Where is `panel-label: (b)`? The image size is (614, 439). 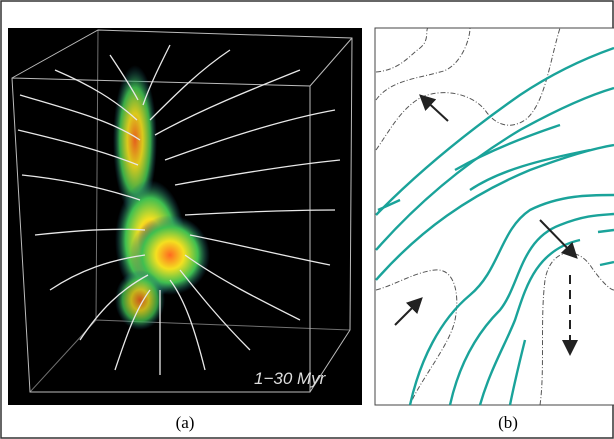
panel-label: (b) is located at coordinates (508, 422).